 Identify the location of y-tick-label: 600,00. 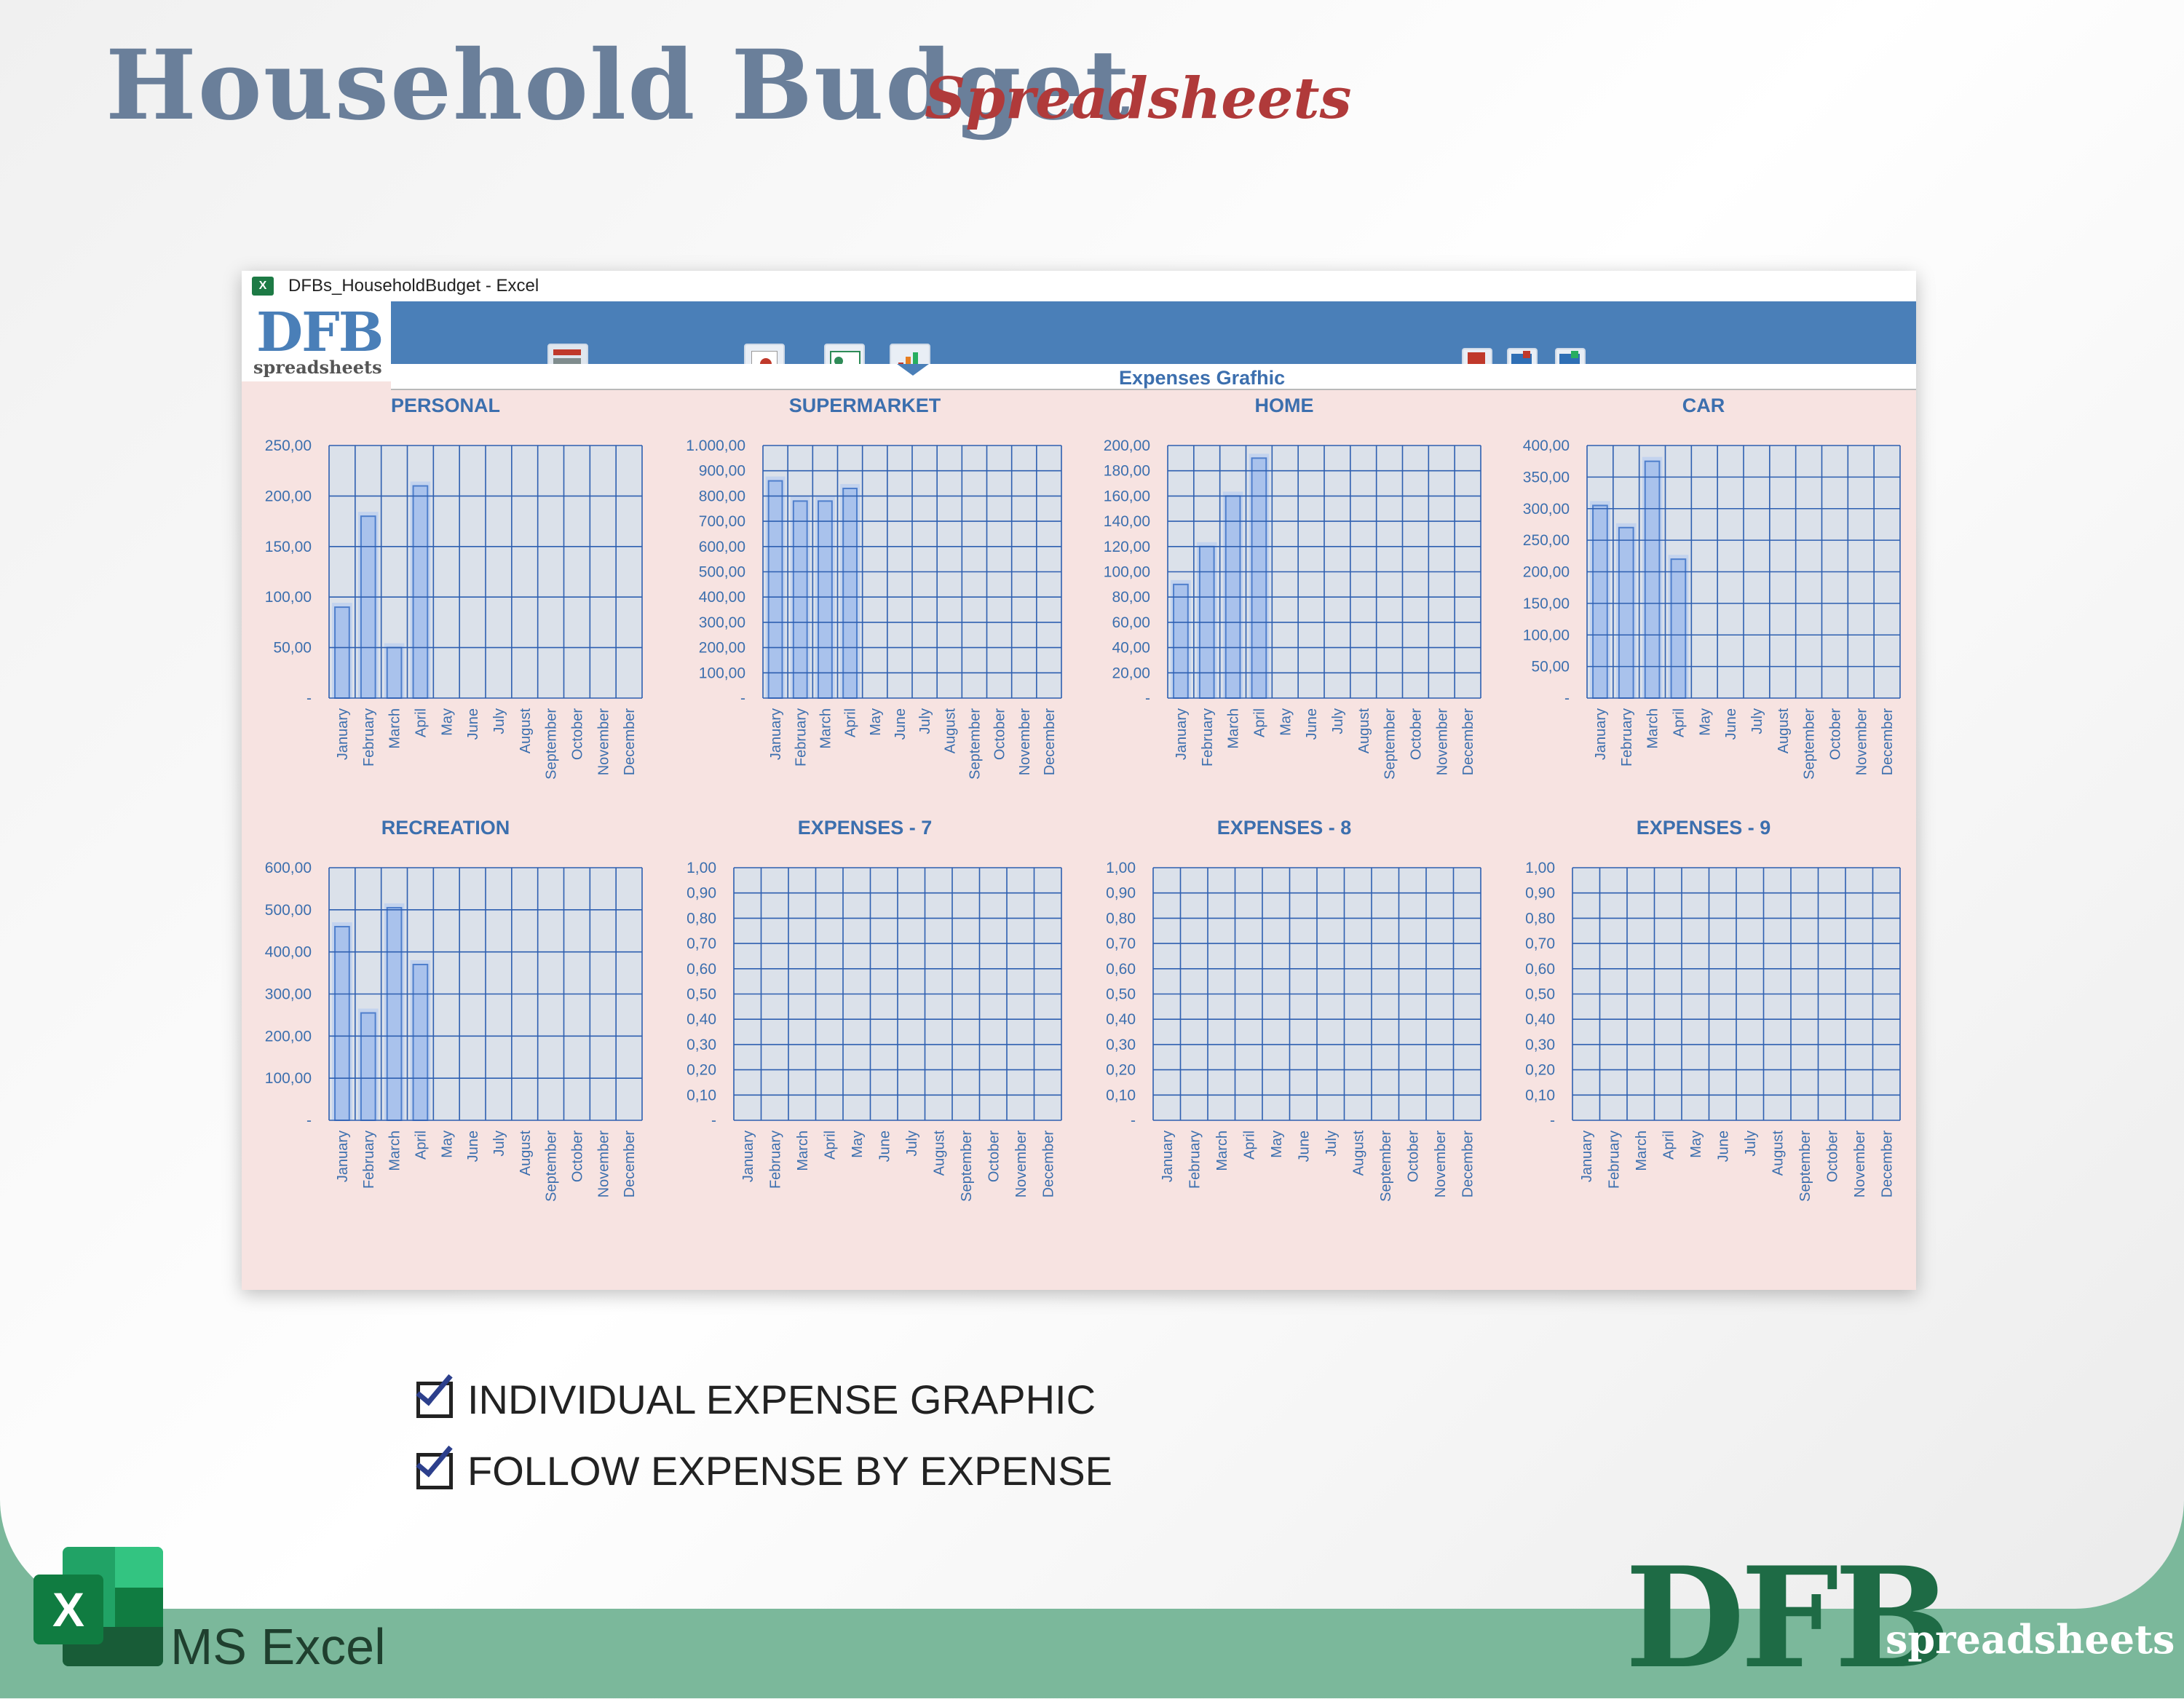
(288, 868).